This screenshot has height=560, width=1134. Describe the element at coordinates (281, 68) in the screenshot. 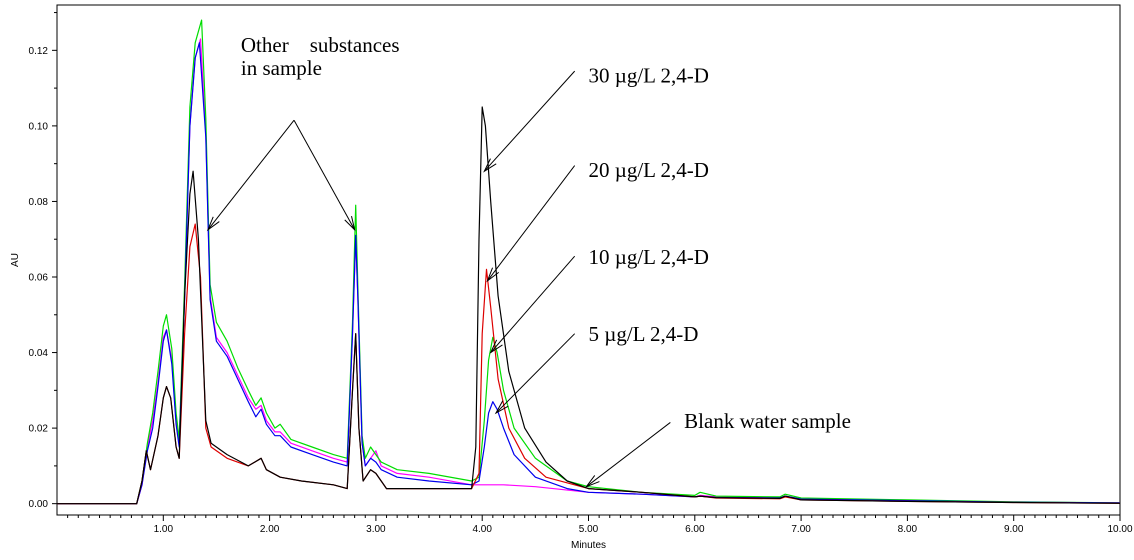

I see `annotation-label: in sample` at that location.